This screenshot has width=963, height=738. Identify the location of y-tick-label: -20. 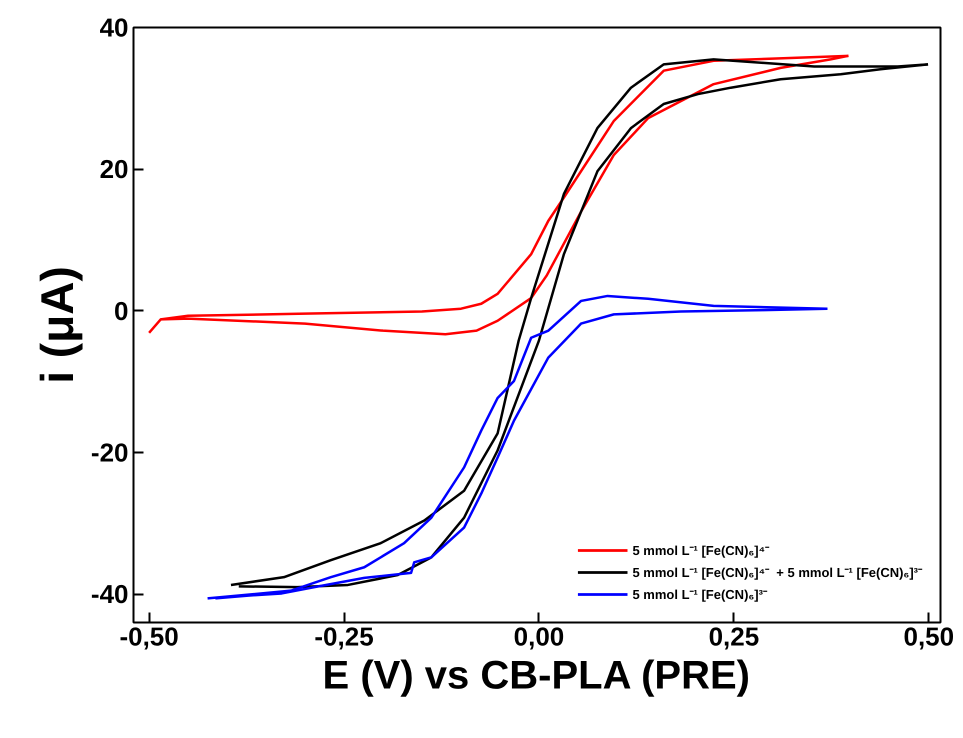
(109, 453).